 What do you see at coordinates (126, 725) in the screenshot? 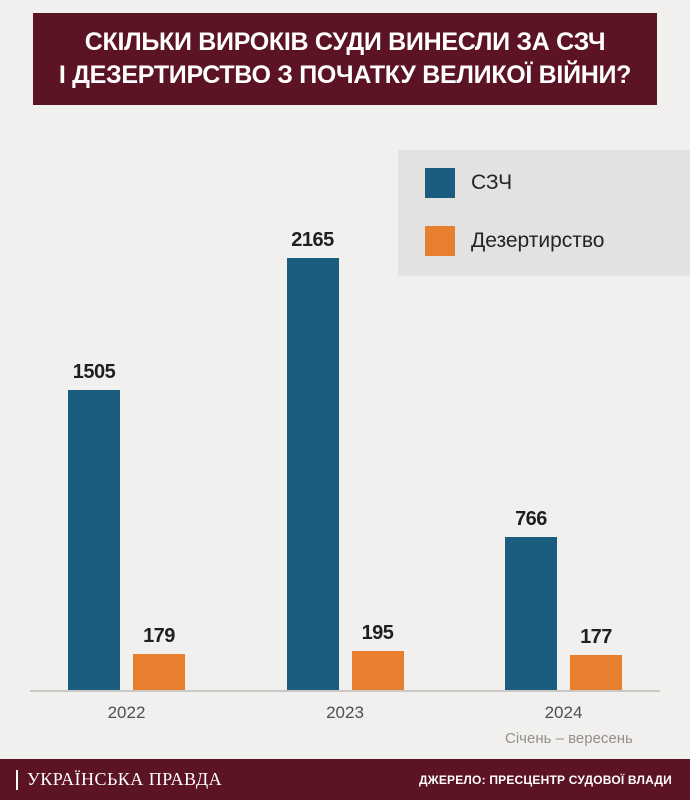
I see `x-axis-label-2022: 2022` at bounding box center [126, 725].